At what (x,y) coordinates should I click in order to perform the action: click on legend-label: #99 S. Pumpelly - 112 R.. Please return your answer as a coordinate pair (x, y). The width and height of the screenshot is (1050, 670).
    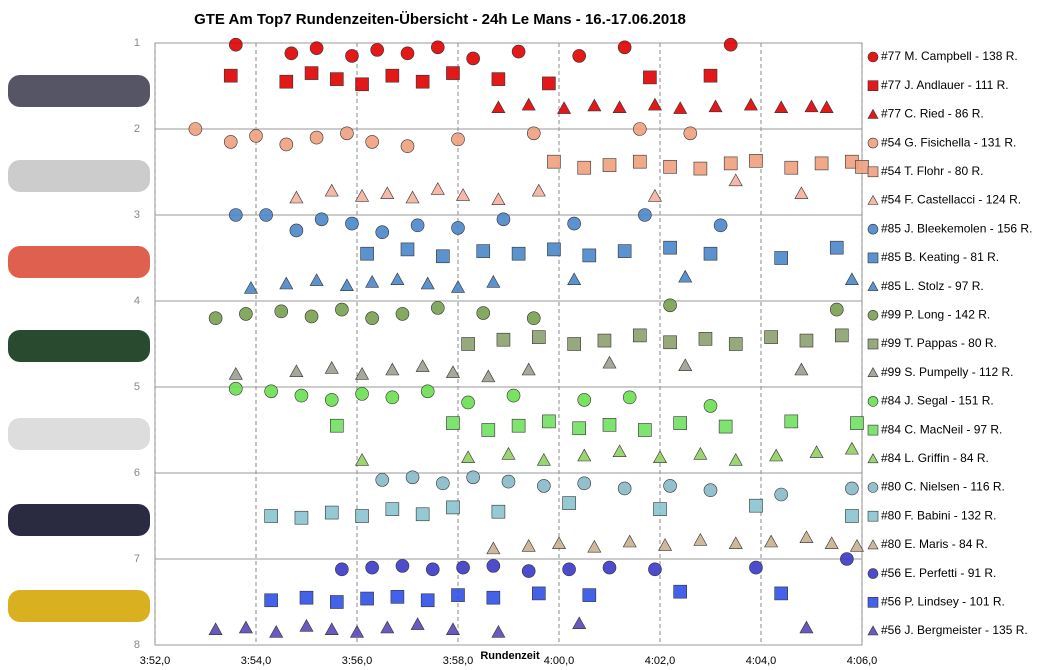
    Looking at the image, I should click on (947, 372).